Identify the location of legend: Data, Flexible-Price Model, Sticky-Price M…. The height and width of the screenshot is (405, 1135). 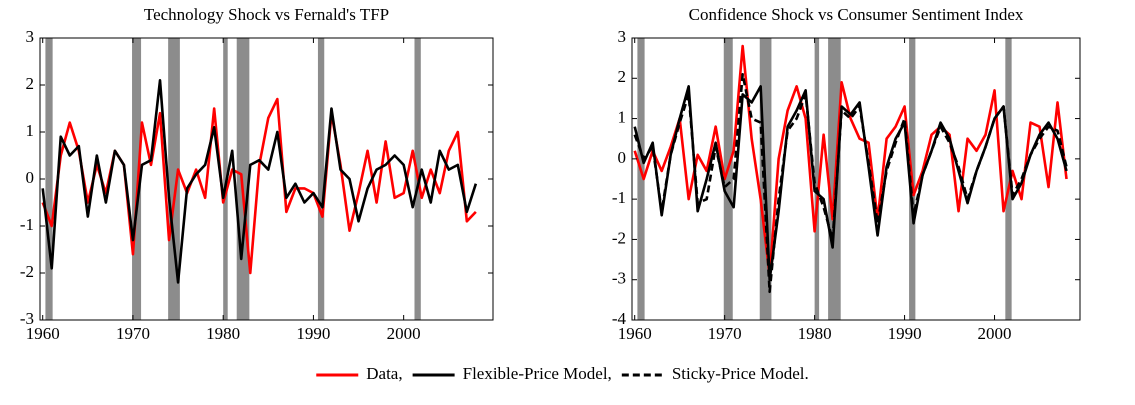
(562, 373).